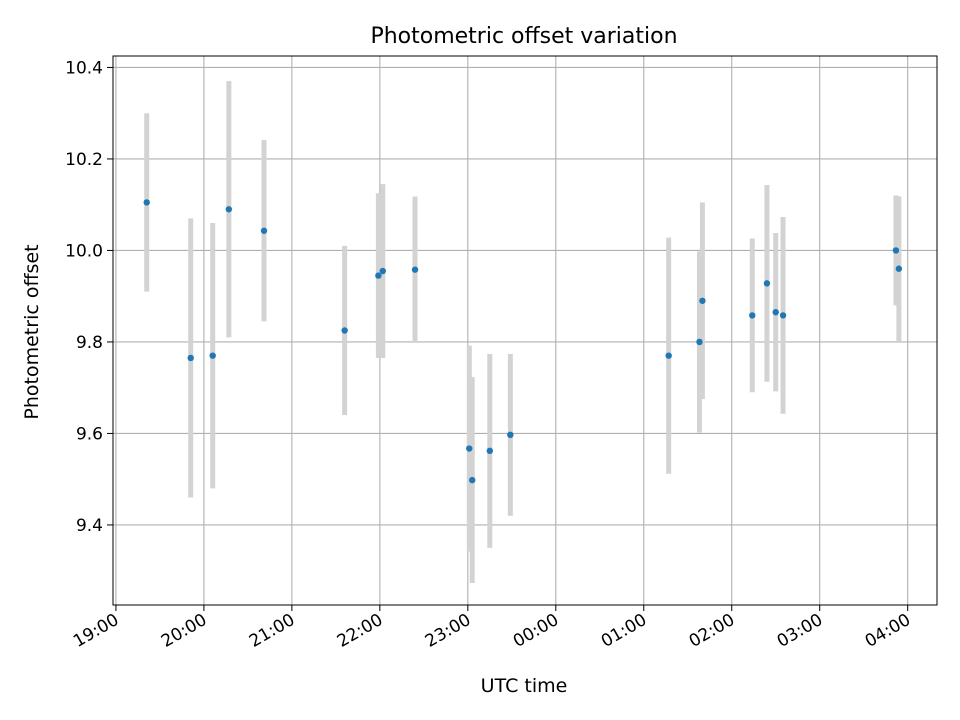 The image size is (960, 720). I want to click on y-tick-label: 10.4, so click(84, 68).